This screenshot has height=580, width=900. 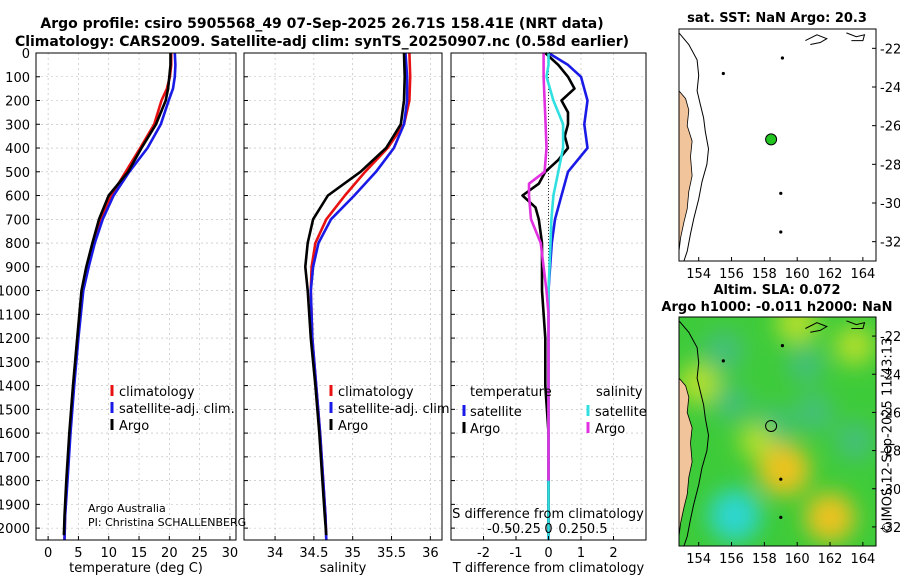 I want to click on y-tick-label: 900, so click(x=17, y=268).